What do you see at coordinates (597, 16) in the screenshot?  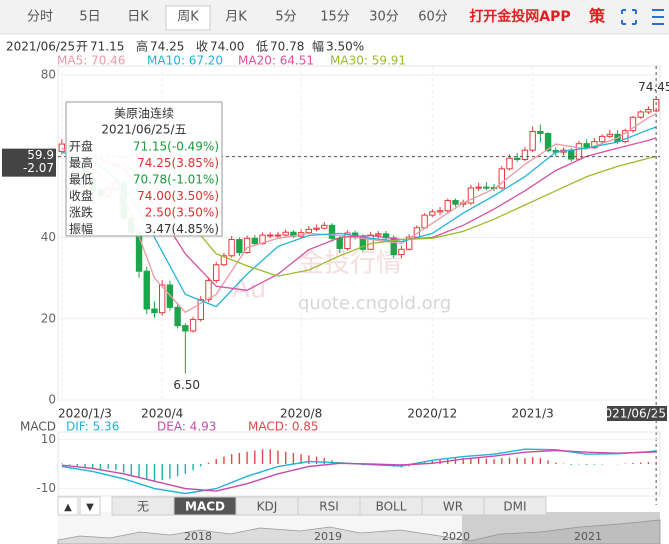 I see `strategy-button: 策` at bounding box center [597, 16].